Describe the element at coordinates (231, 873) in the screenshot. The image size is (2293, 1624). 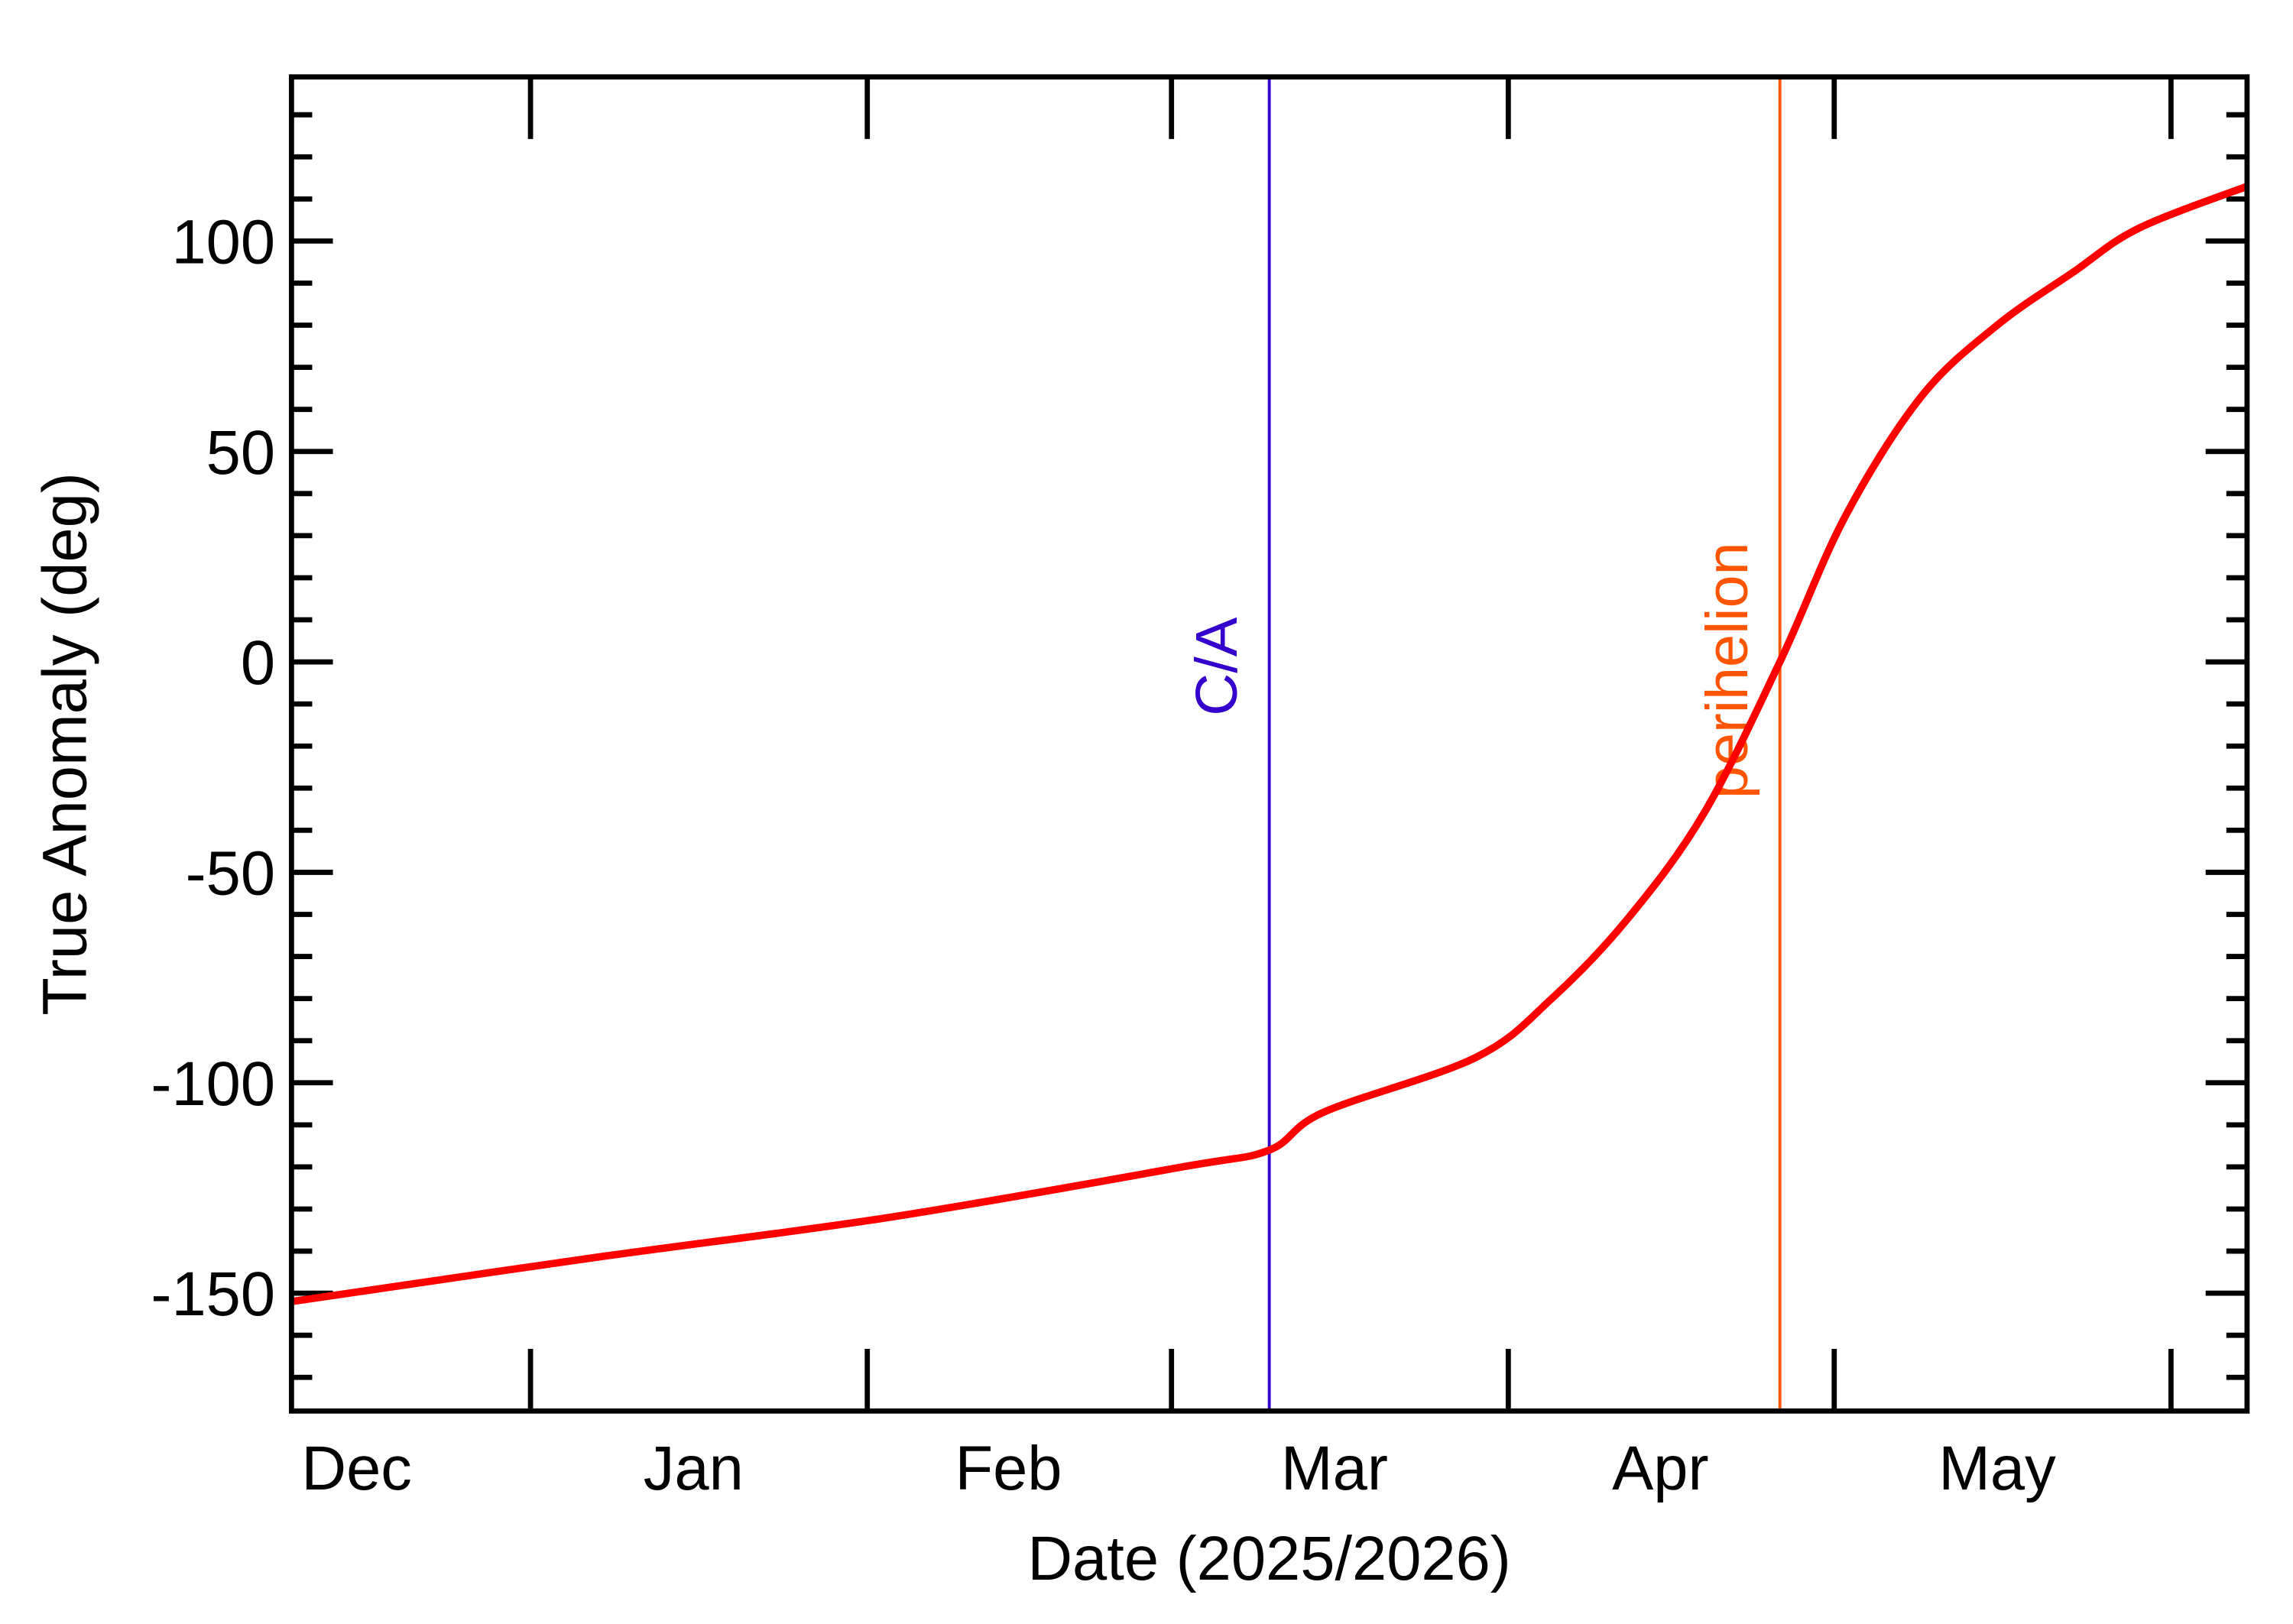
I see `y-tick-label: -50` at that location.